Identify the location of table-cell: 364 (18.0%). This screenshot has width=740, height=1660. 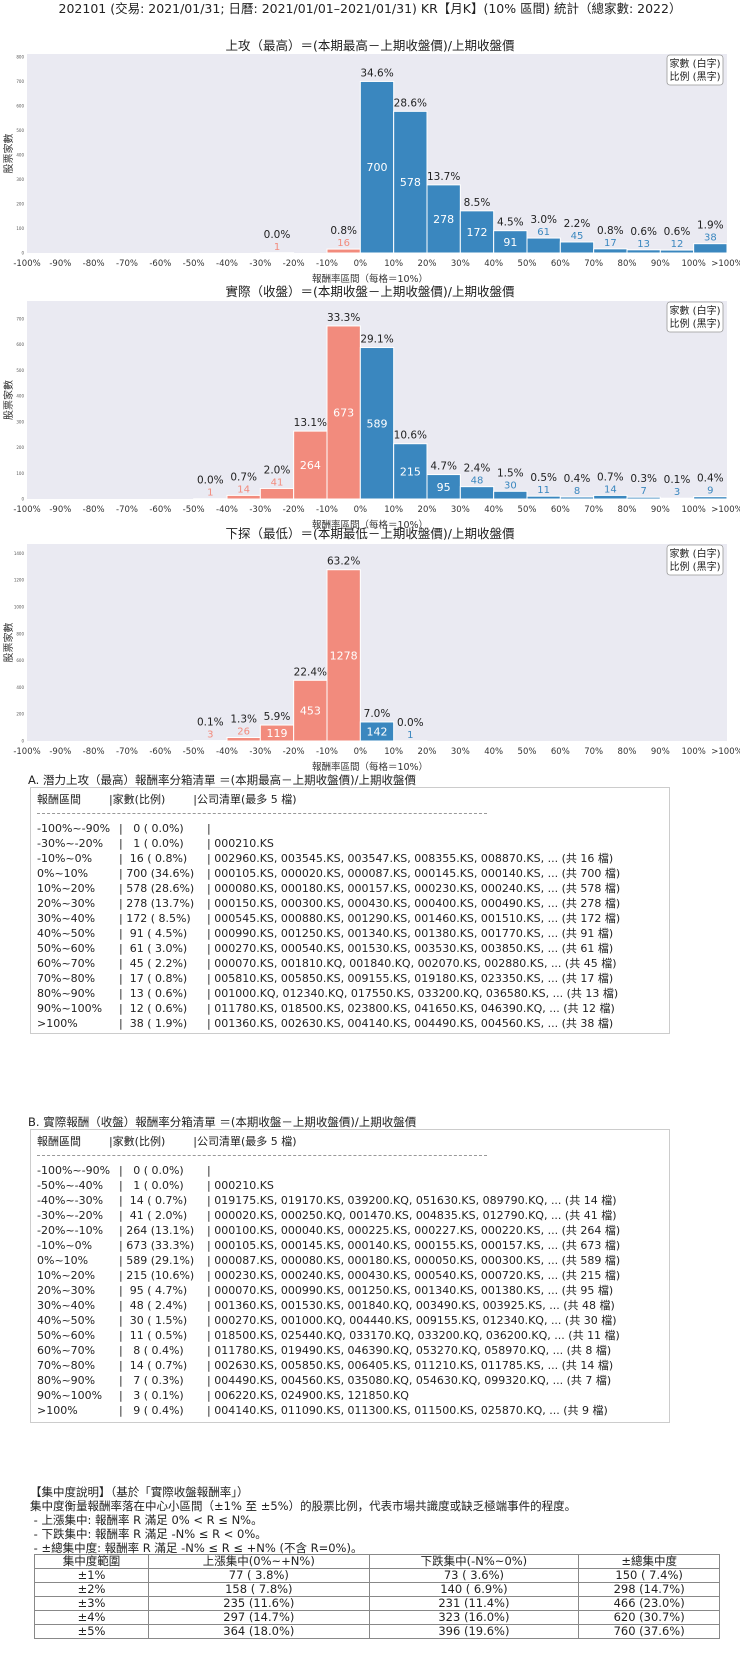
(259, 1631).